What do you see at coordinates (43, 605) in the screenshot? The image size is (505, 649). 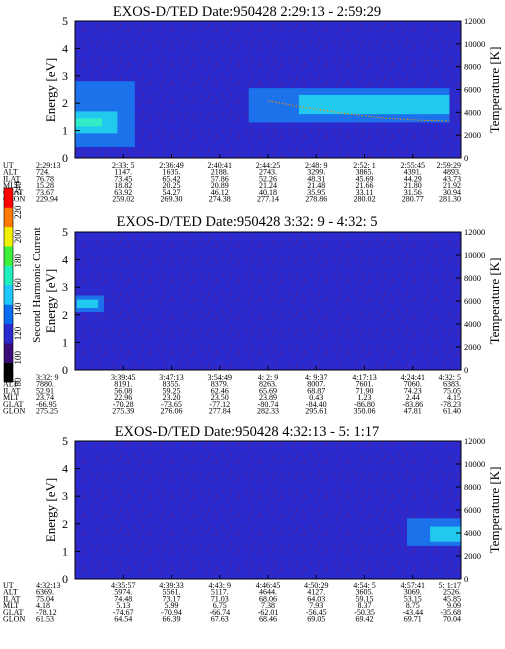 I see `panel-3-table-cell: 4.18` at bounding box center [43, 605].